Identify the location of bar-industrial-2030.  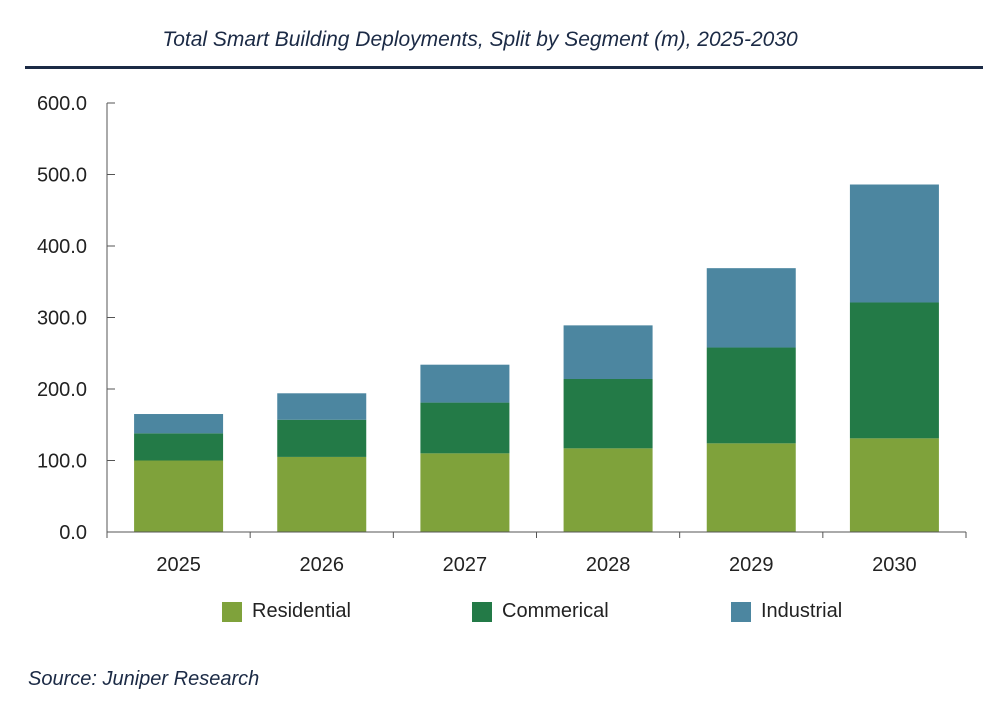
(894, 243).